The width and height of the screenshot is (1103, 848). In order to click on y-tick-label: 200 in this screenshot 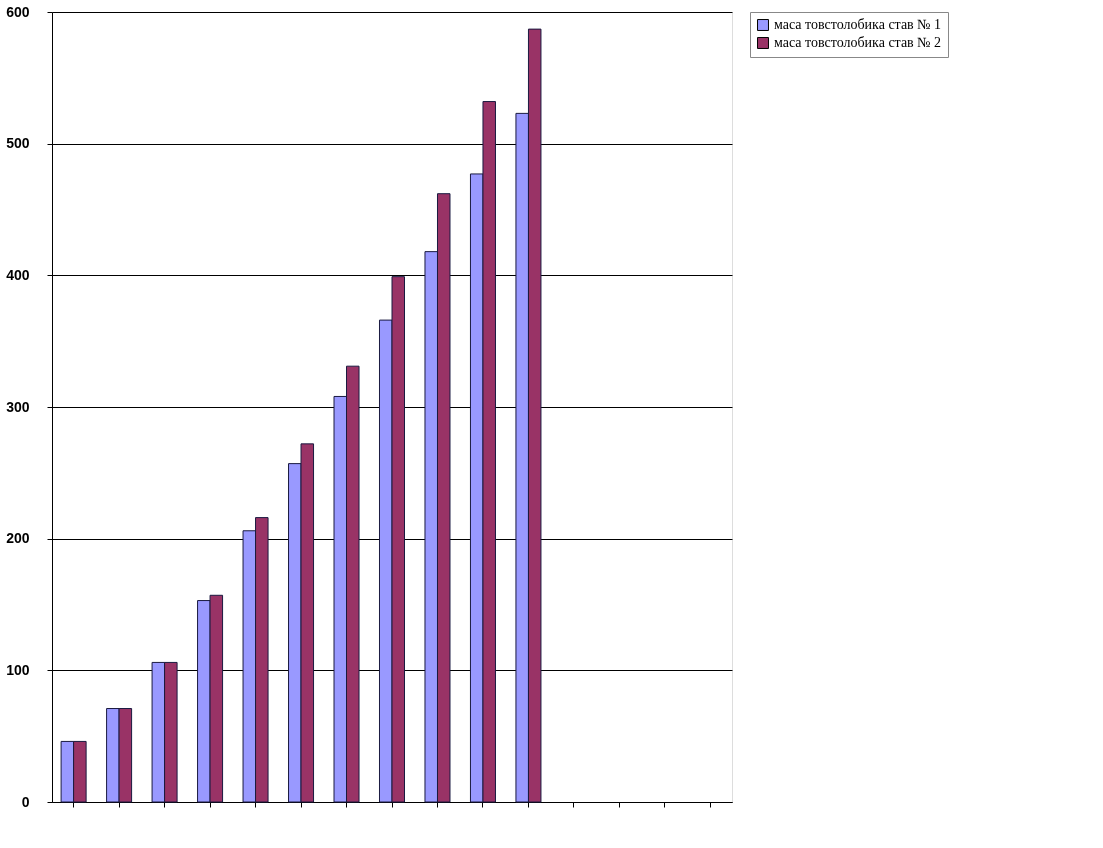, I will do `click(18, 538)`.